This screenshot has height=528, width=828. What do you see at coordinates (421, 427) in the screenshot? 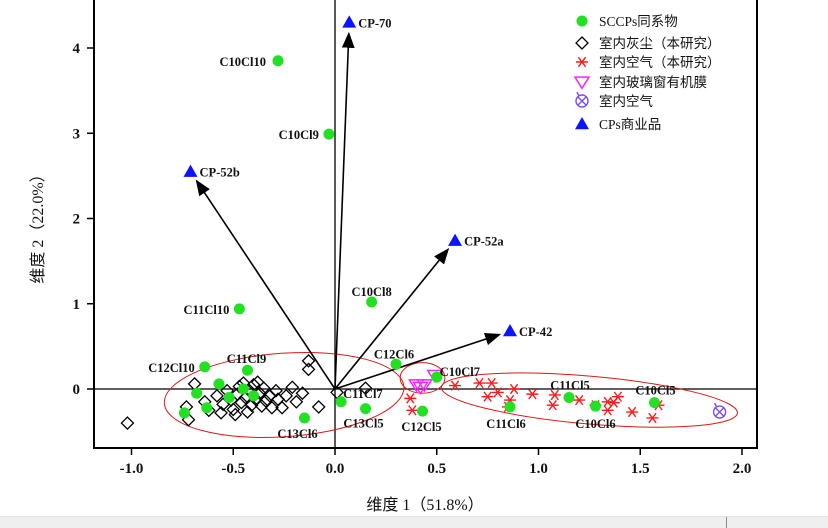
I see `sccp-label: C12Cl5` at bounding box center [421, 427].